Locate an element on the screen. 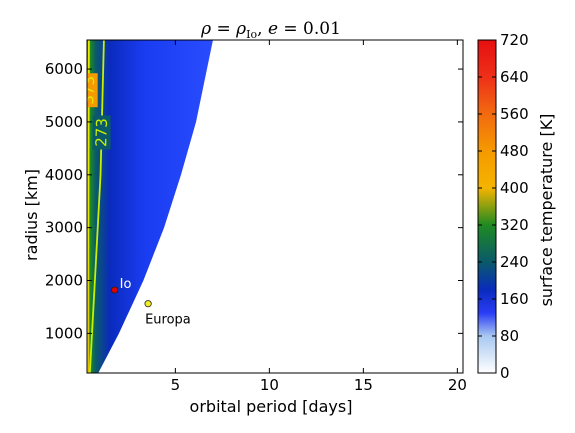 The width and height of the screenshot is (575, 433). colorbar-tick-label: 0 is located at coordinates (505, 373).